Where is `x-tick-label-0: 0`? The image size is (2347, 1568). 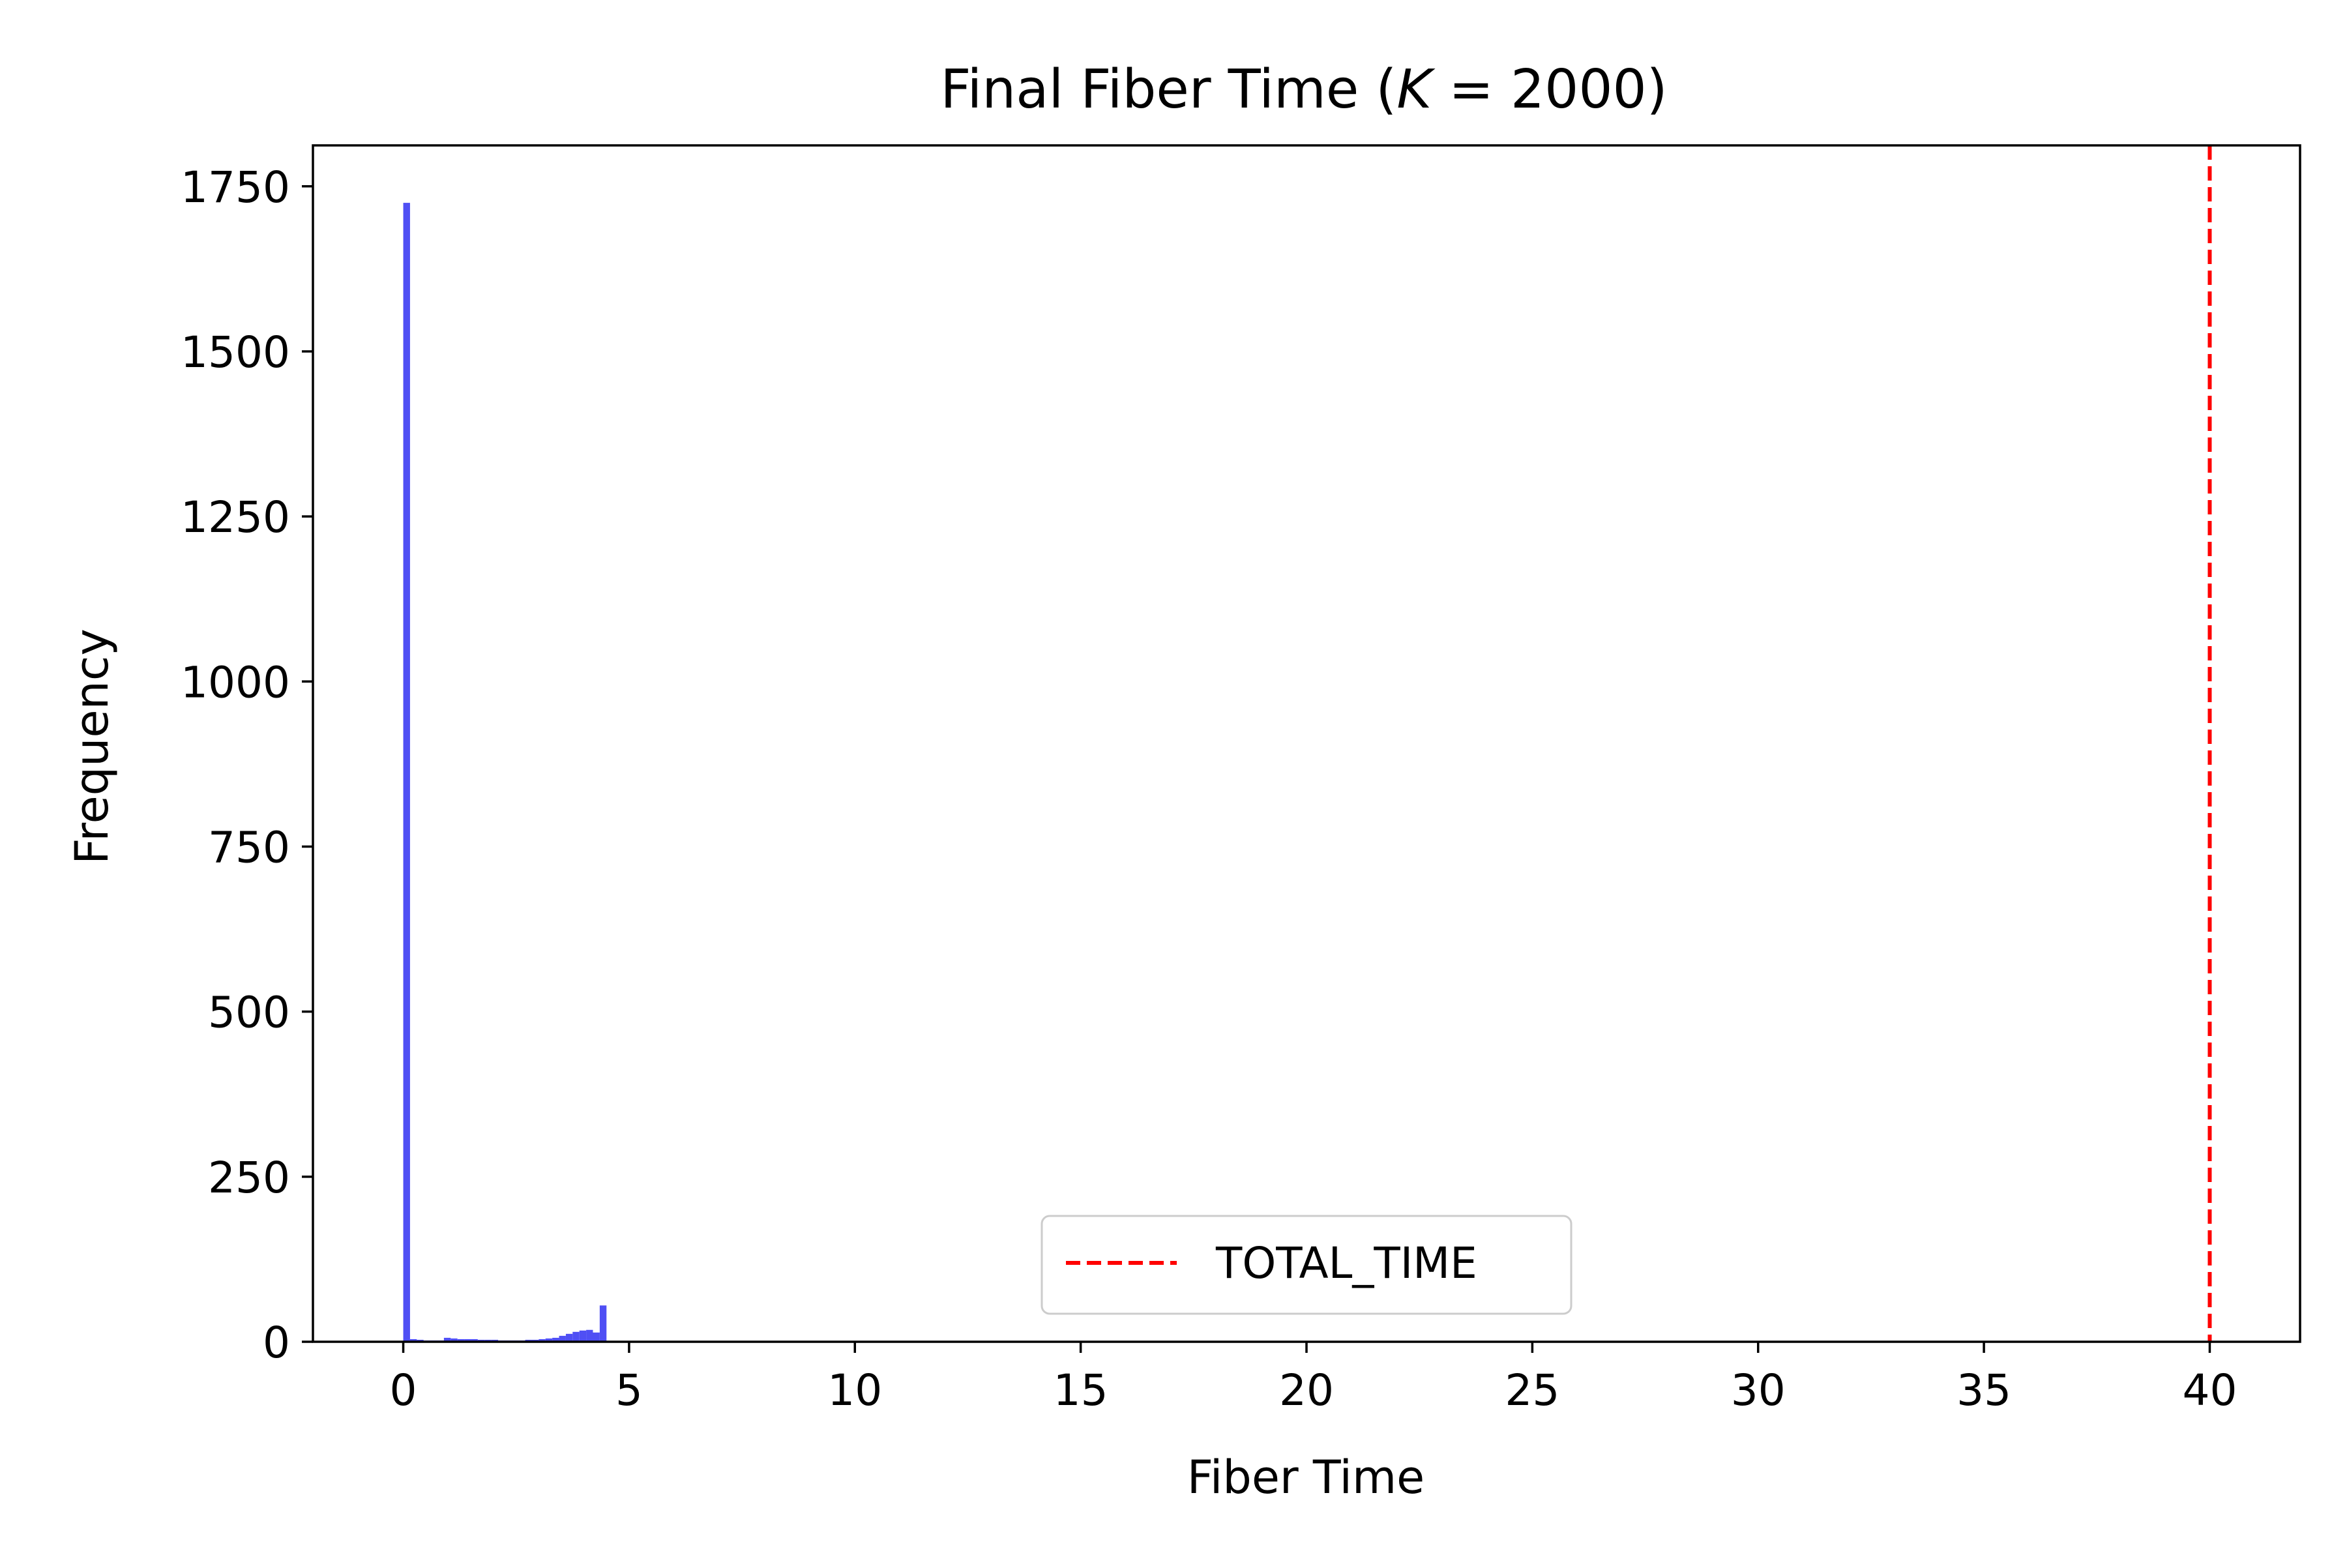
x-tick-label-0: 0 is located at coordinates (403, 1390).